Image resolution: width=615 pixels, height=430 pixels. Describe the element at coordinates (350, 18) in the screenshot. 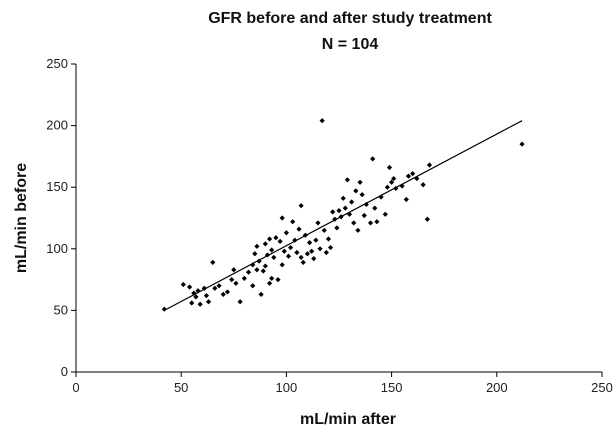

I see `chart-title: GFR before and after study treatment` at that location.